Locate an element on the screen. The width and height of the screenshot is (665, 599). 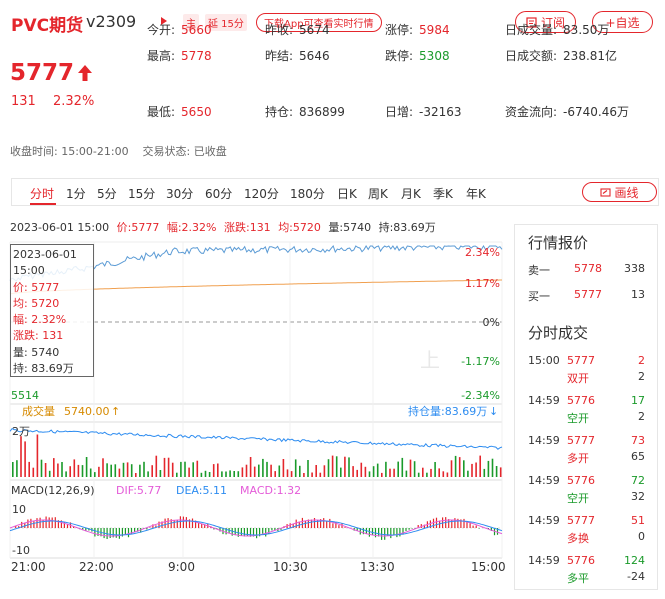
ask-price: 5778 is located at coordinates (588, 268).